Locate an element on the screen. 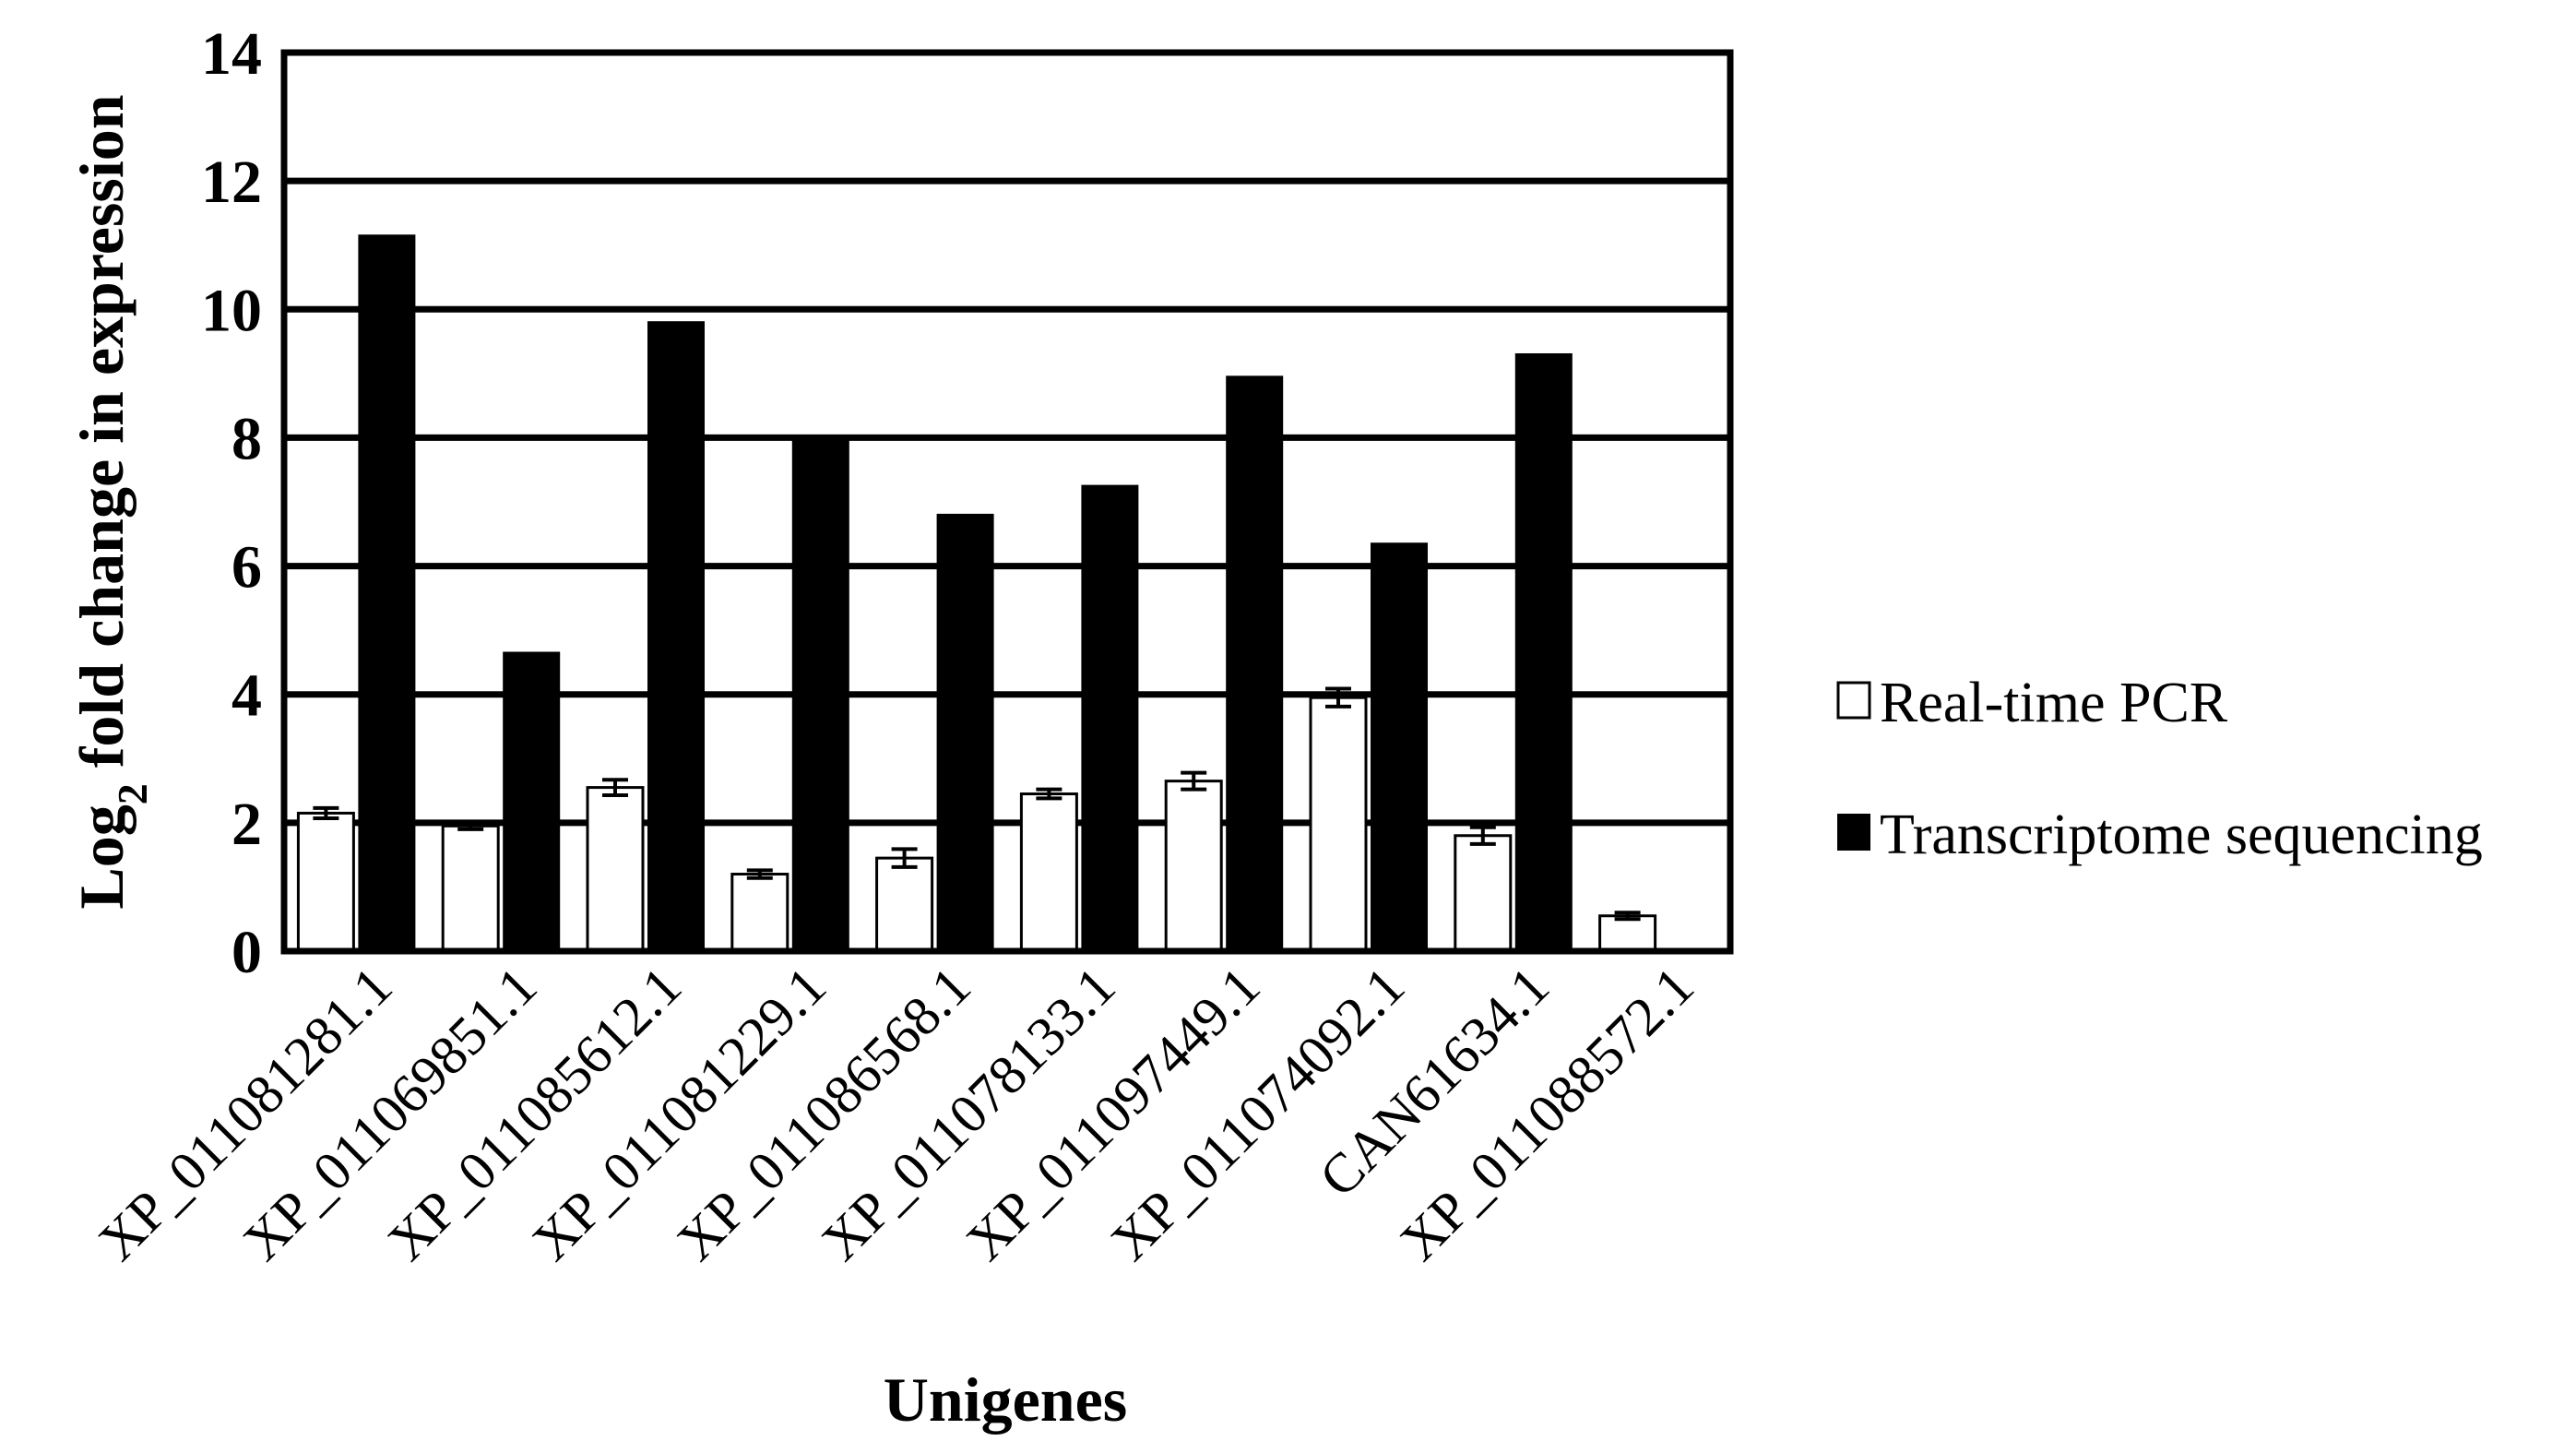 The height and width of the screenshot is (1453, 2576). y-axis-ticks: 0 2 4 6 8 10 12 14 is located at coordinates (231, 503).